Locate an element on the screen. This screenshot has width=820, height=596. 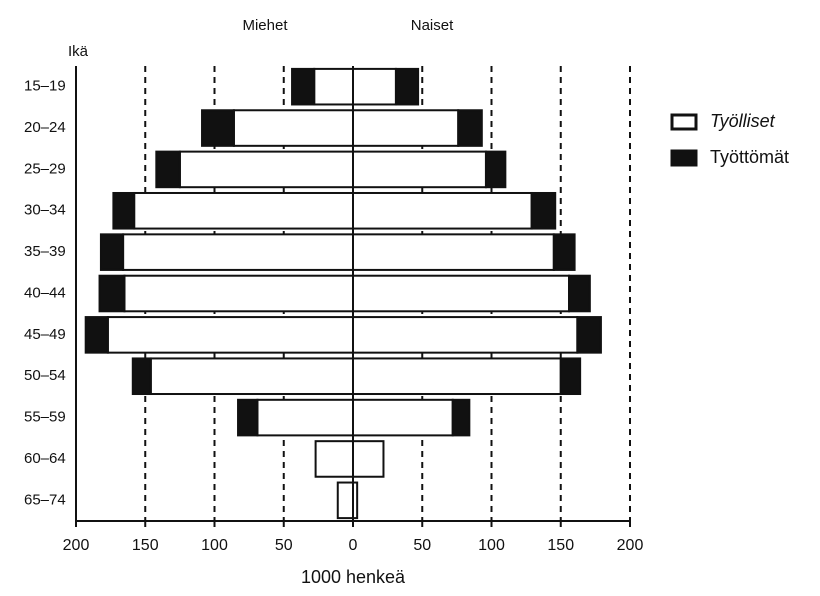
left-label: Miehet is located at coordinates (265, 25).